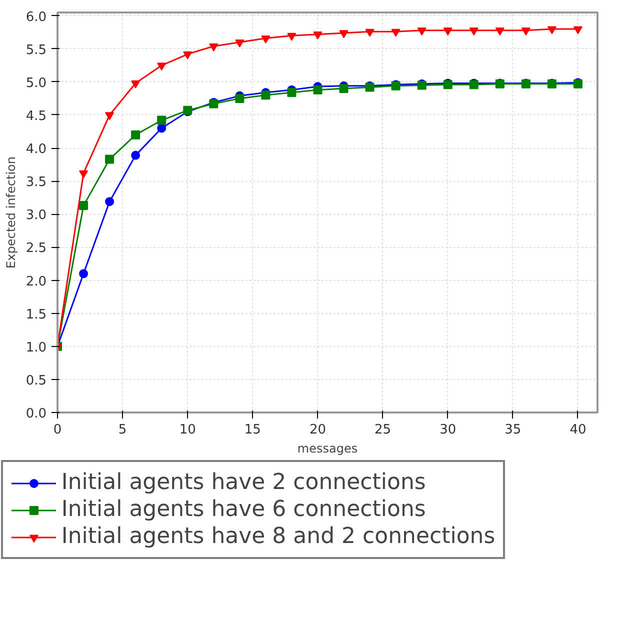  What do you see at coordinates (36, 50) in the screenshot?
I see `y-tick-label: 5.5` at bounding box center [36, 50].